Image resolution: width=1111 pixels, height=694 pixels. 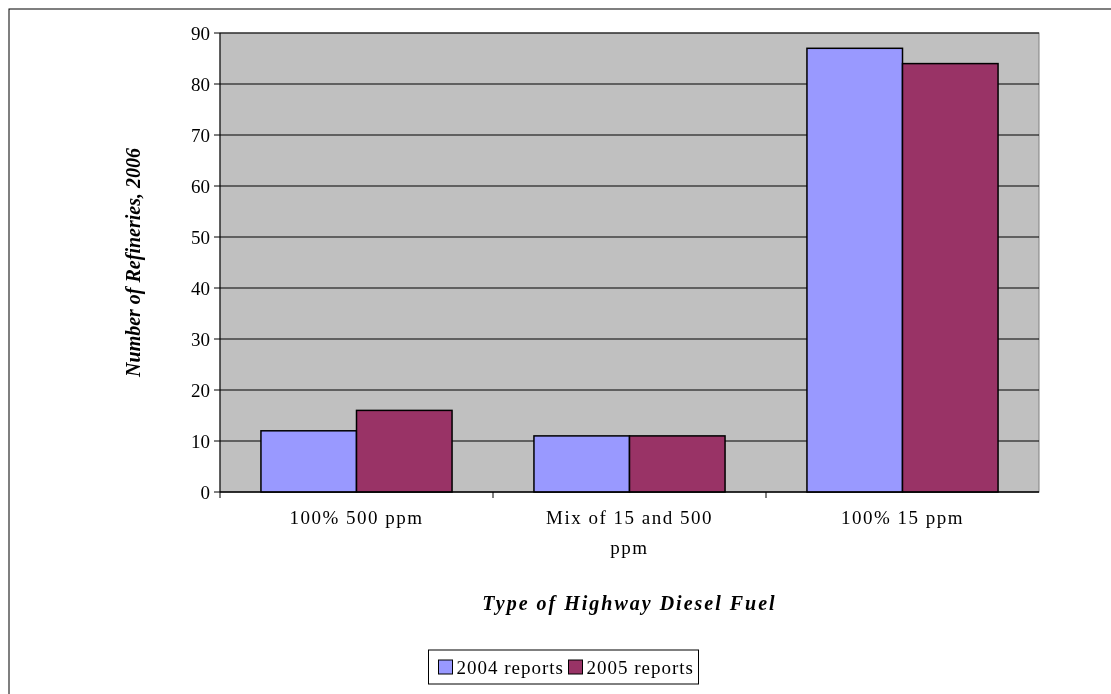 I want to click on x-tick-label: Mix of 15 and 500 ppm, so click(x=629, y=532).